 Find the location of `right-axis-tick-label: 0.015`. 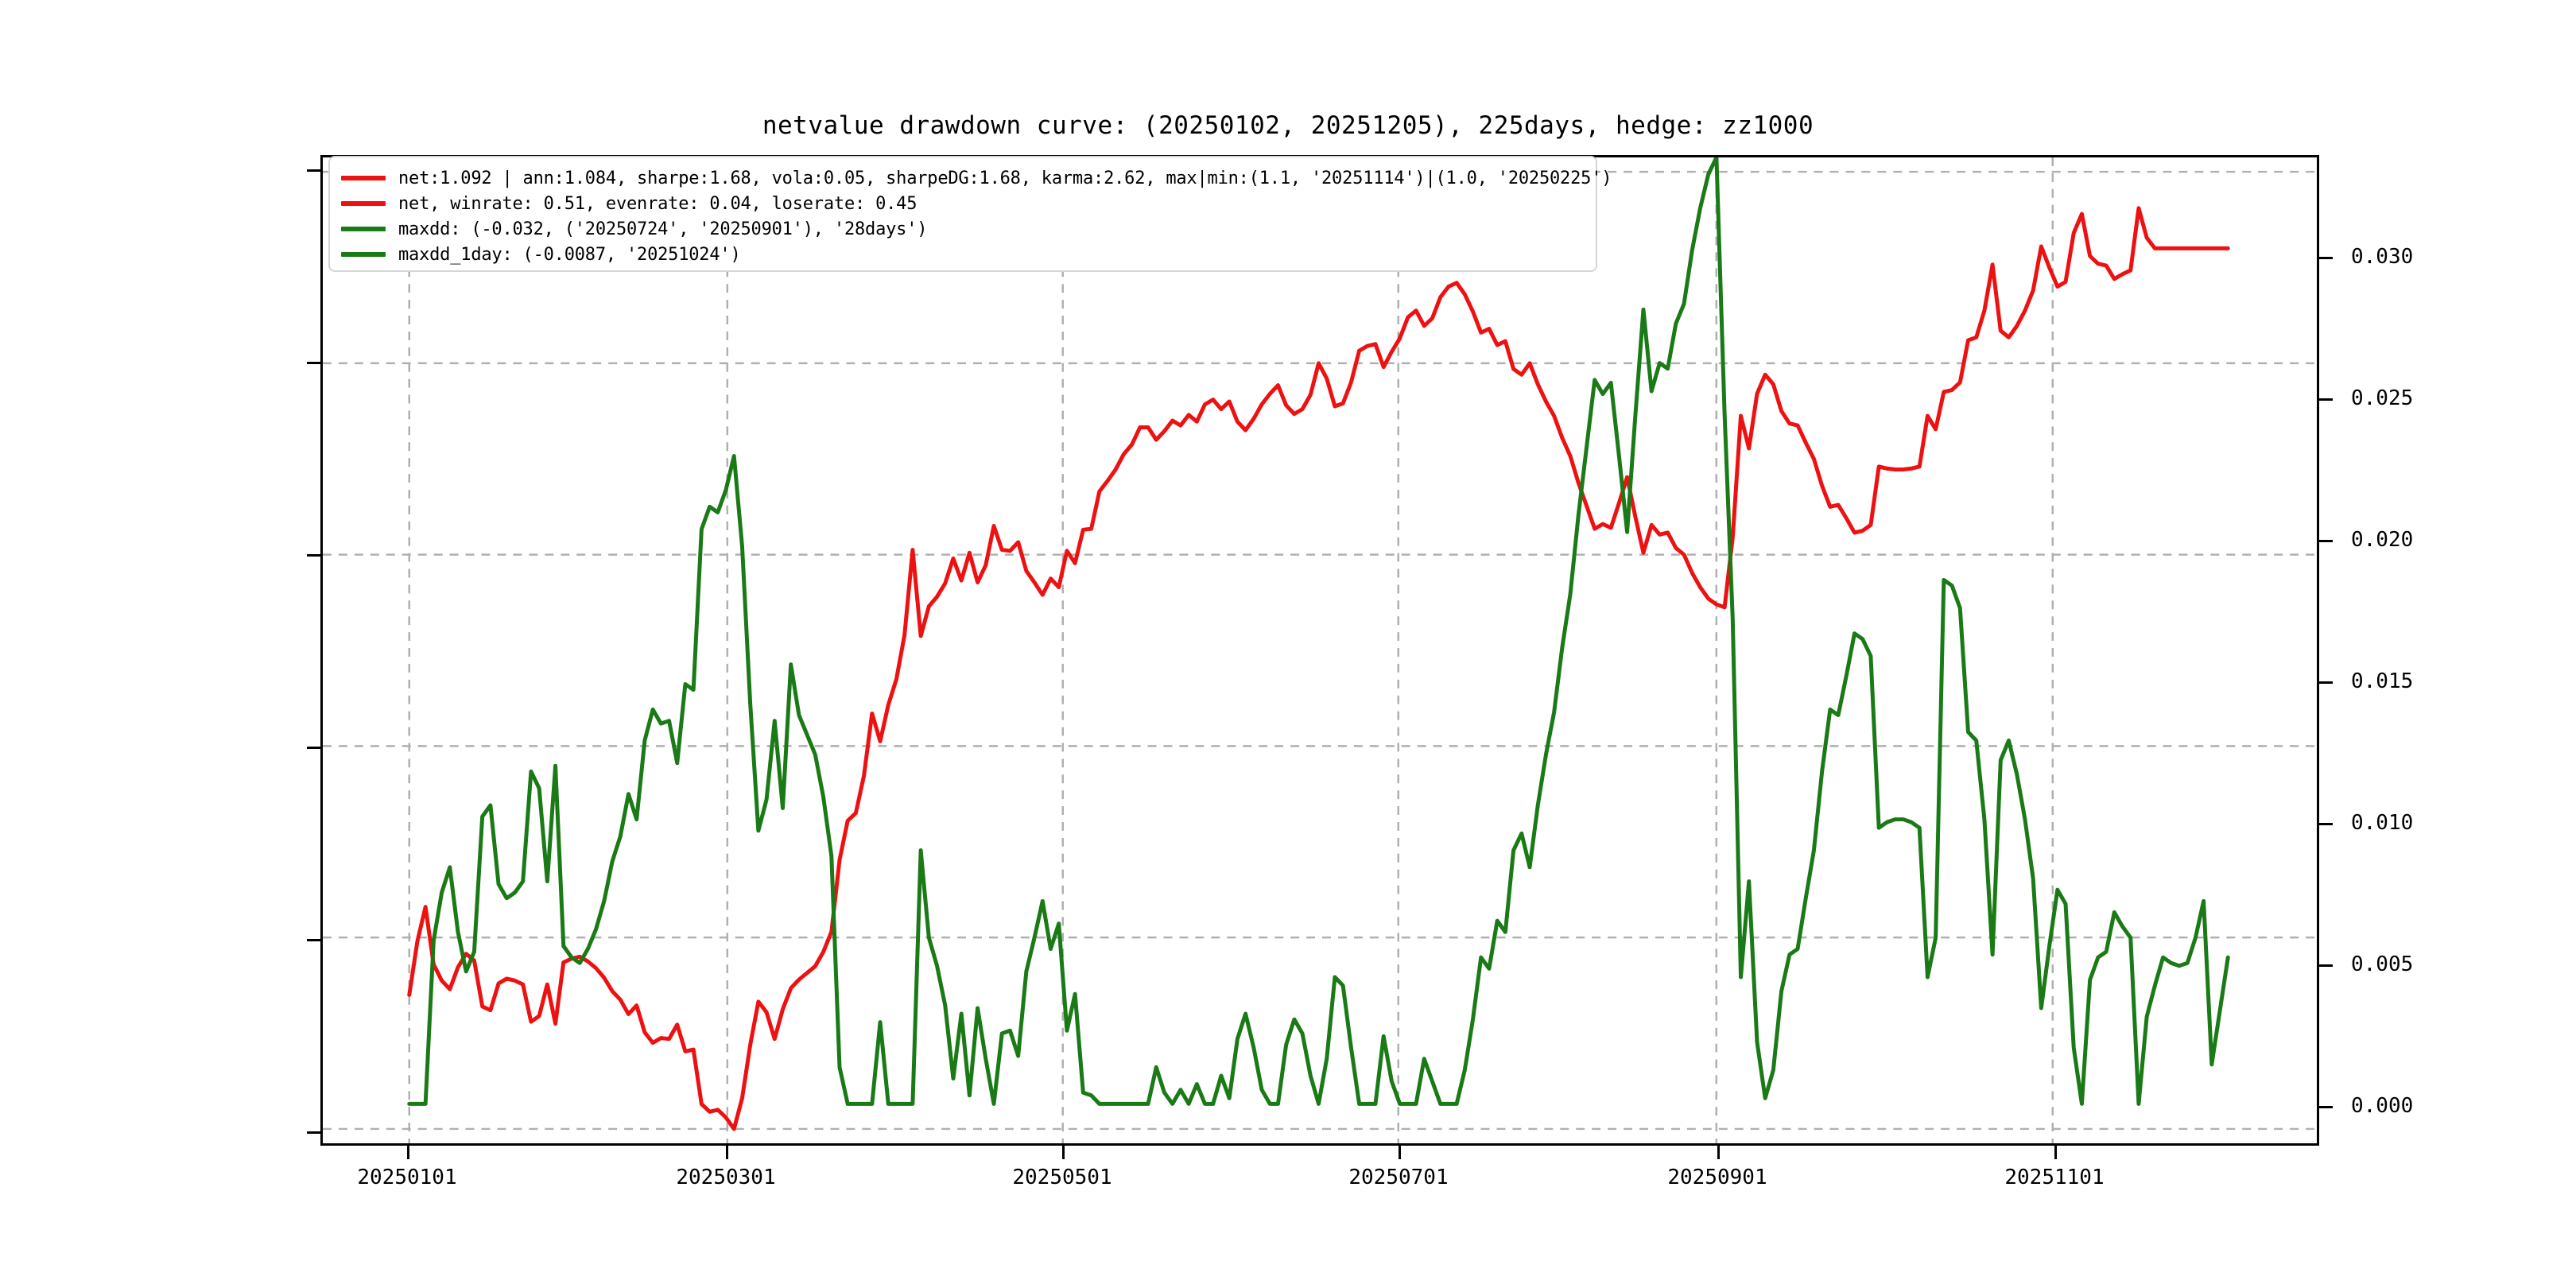

right-axis-tick-label: 0.015 is located at coordinates (2382, 682).